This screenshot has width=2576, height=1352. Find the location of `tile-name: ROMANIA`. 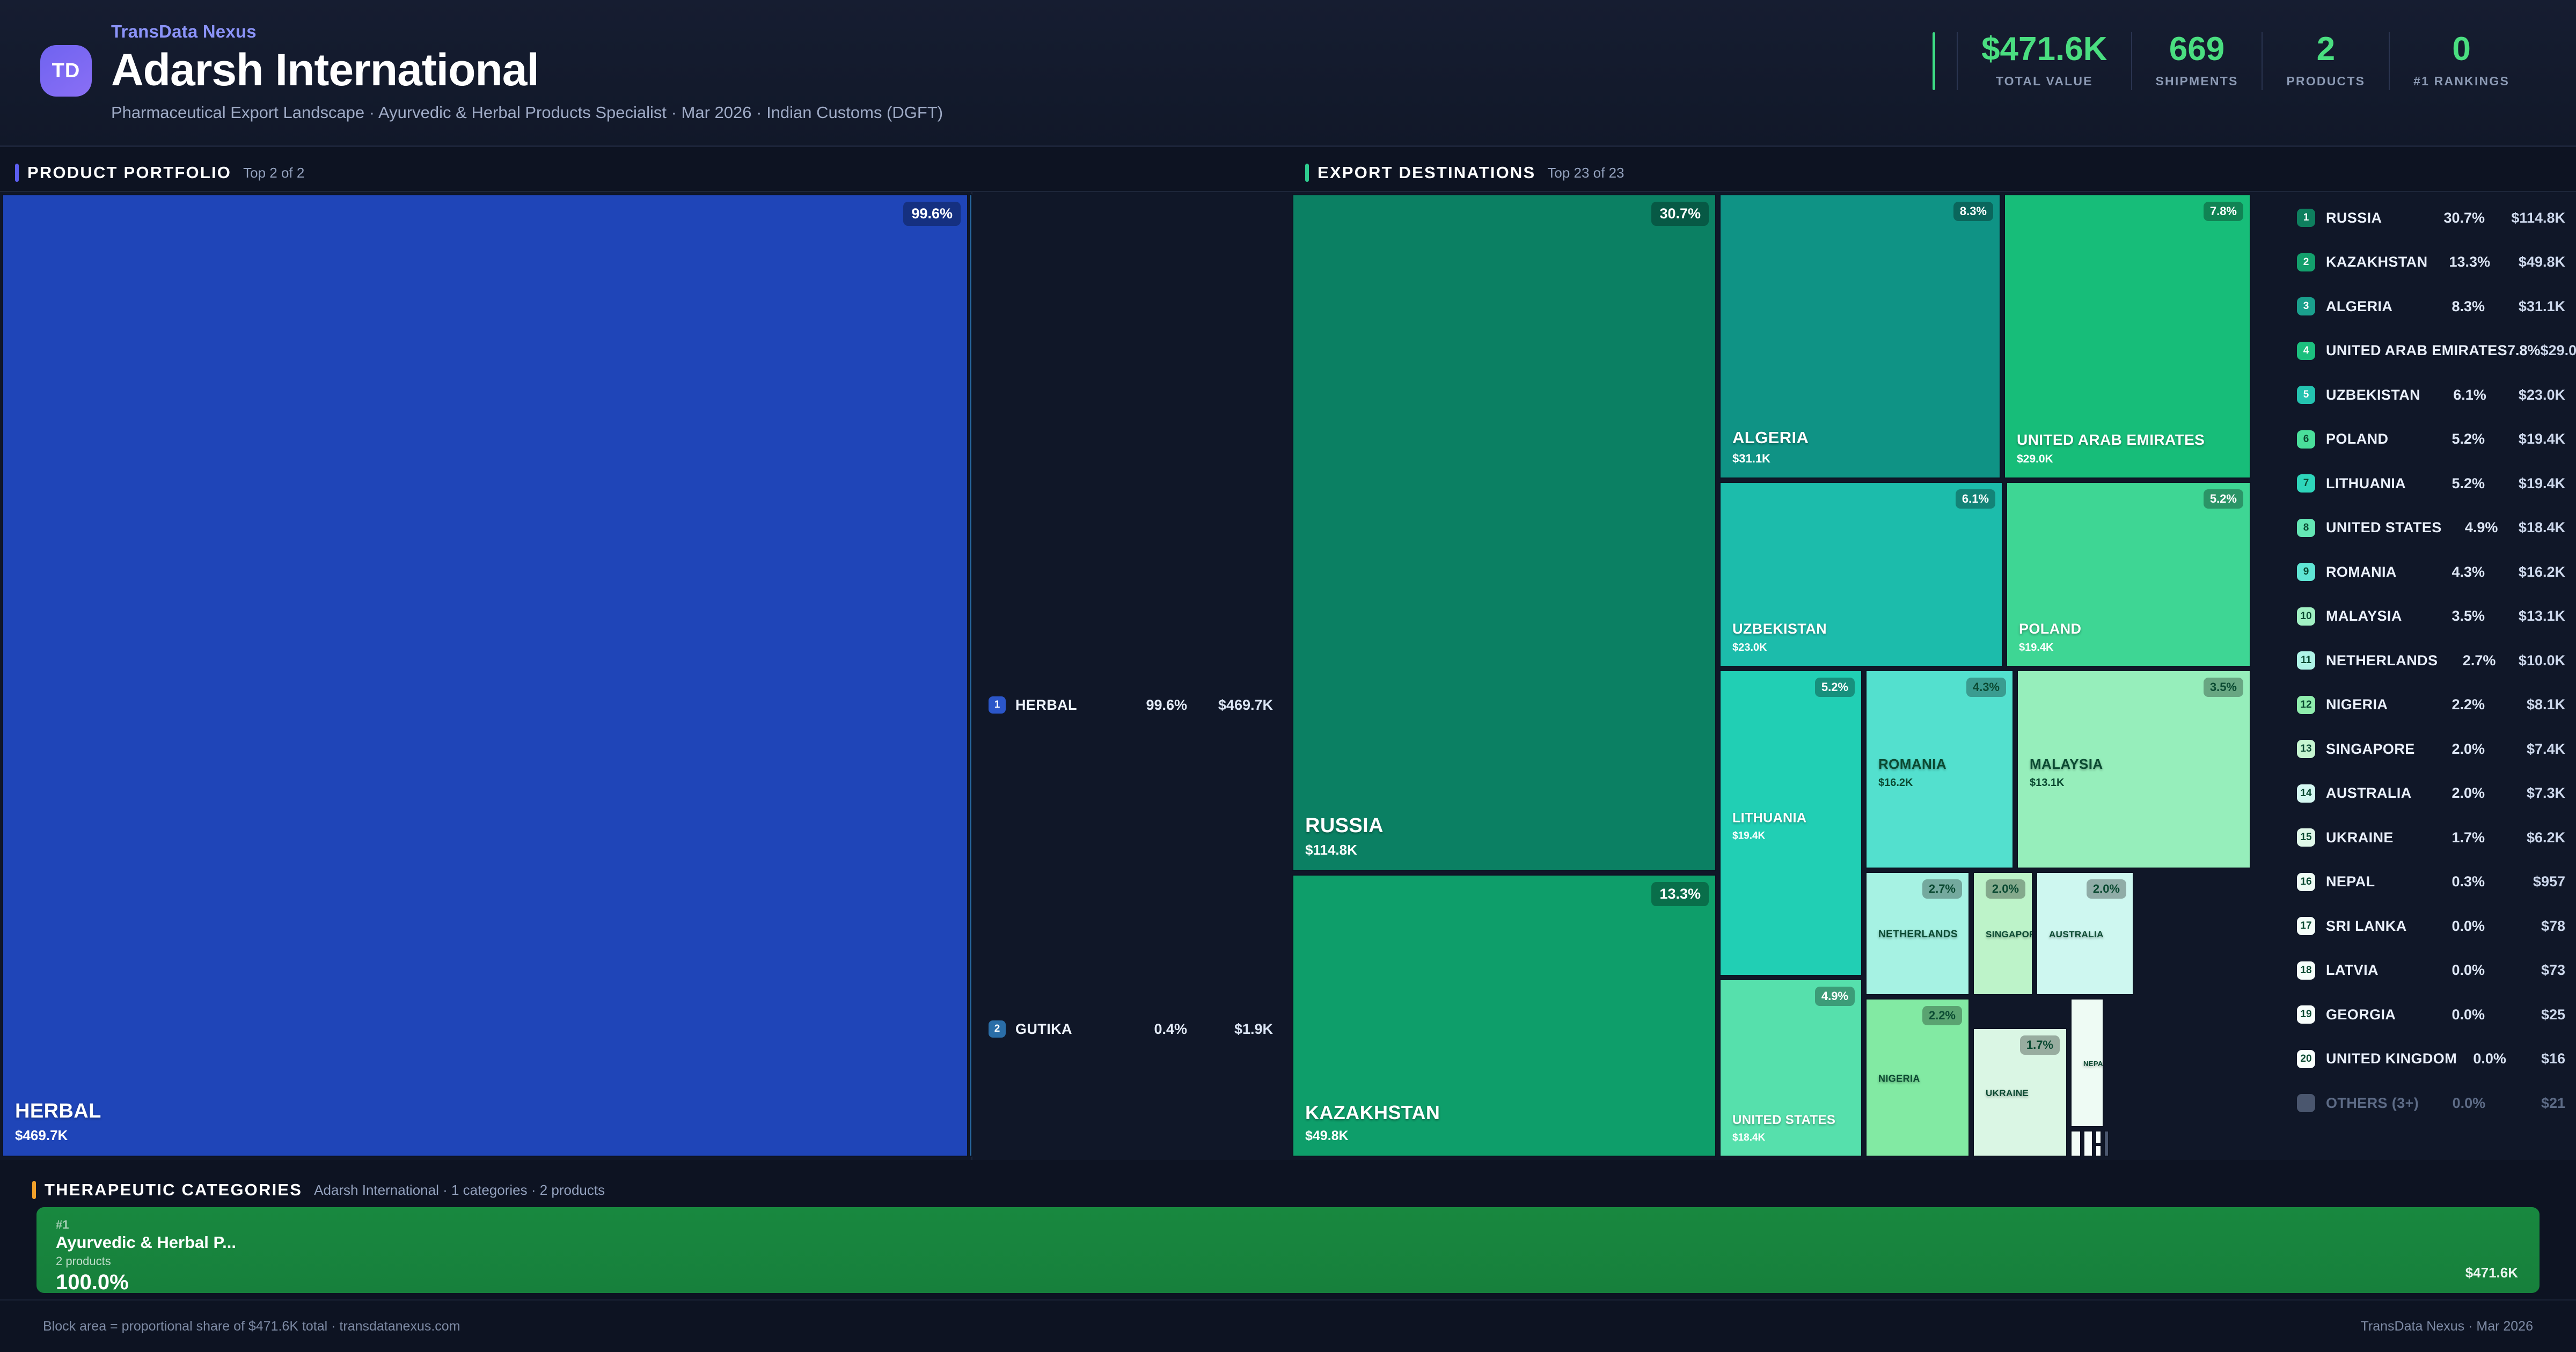

tile-name: ROMANIA is located at coordinates (1912, 764).